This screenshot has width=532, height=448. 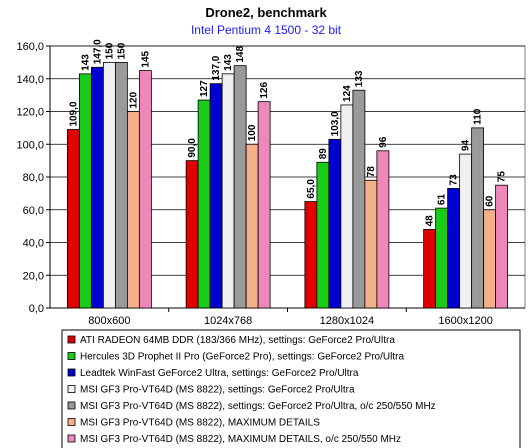 What do you see at coordinates (192, 148) in the screenshot?
I see `data-label: 90,0` at bounding box center [192, 148].